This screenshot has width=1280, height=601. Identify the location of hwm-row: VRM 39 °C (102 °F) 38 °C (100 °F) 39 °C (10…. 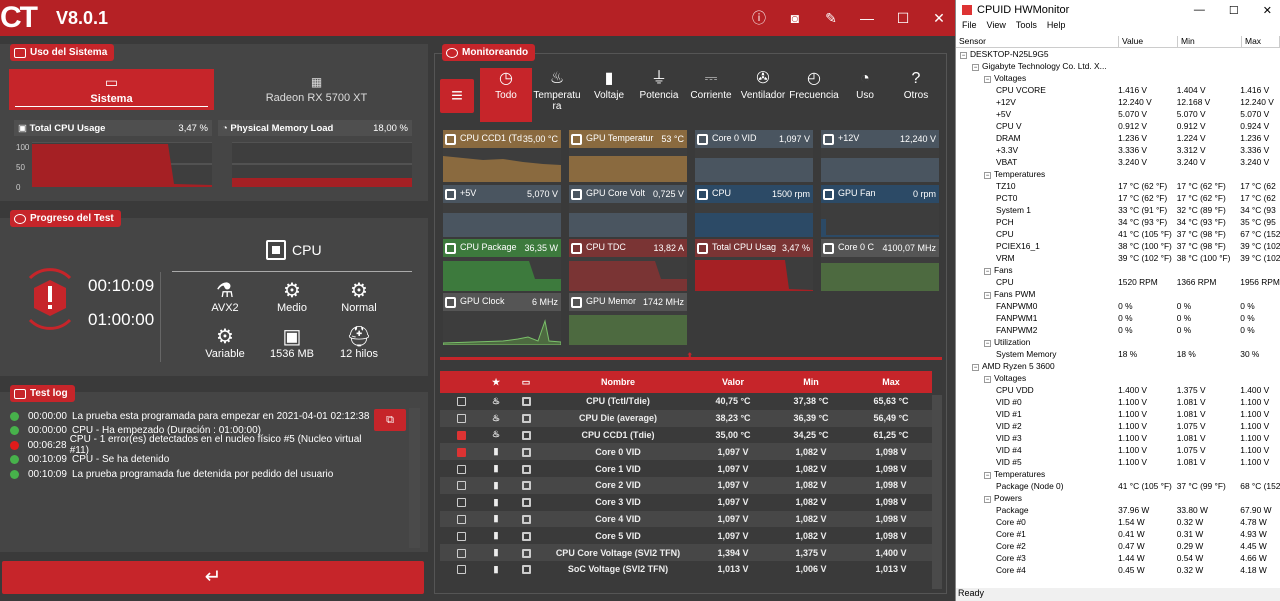
(1138, 258).